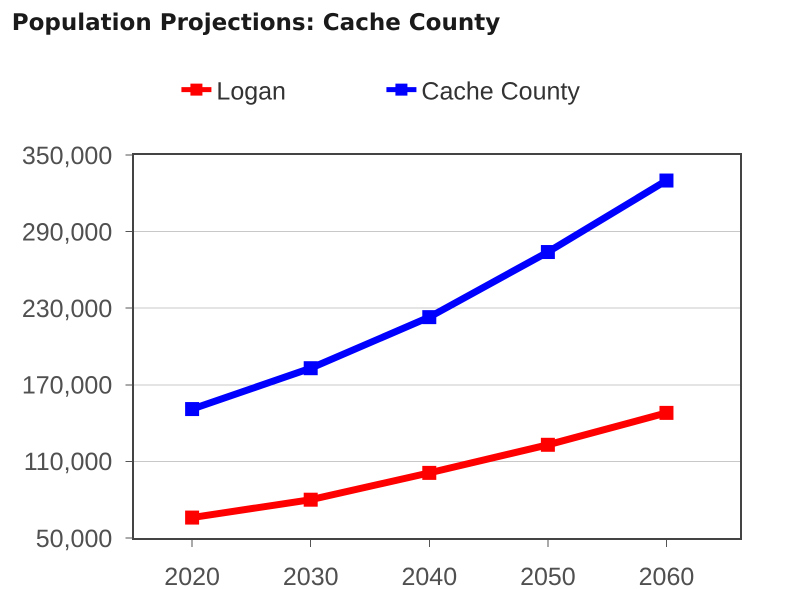  What do you see at coordinates (548, 575) in the screenshot?
I see `x-tick-label: 2050` at bounding box center [548, 575].